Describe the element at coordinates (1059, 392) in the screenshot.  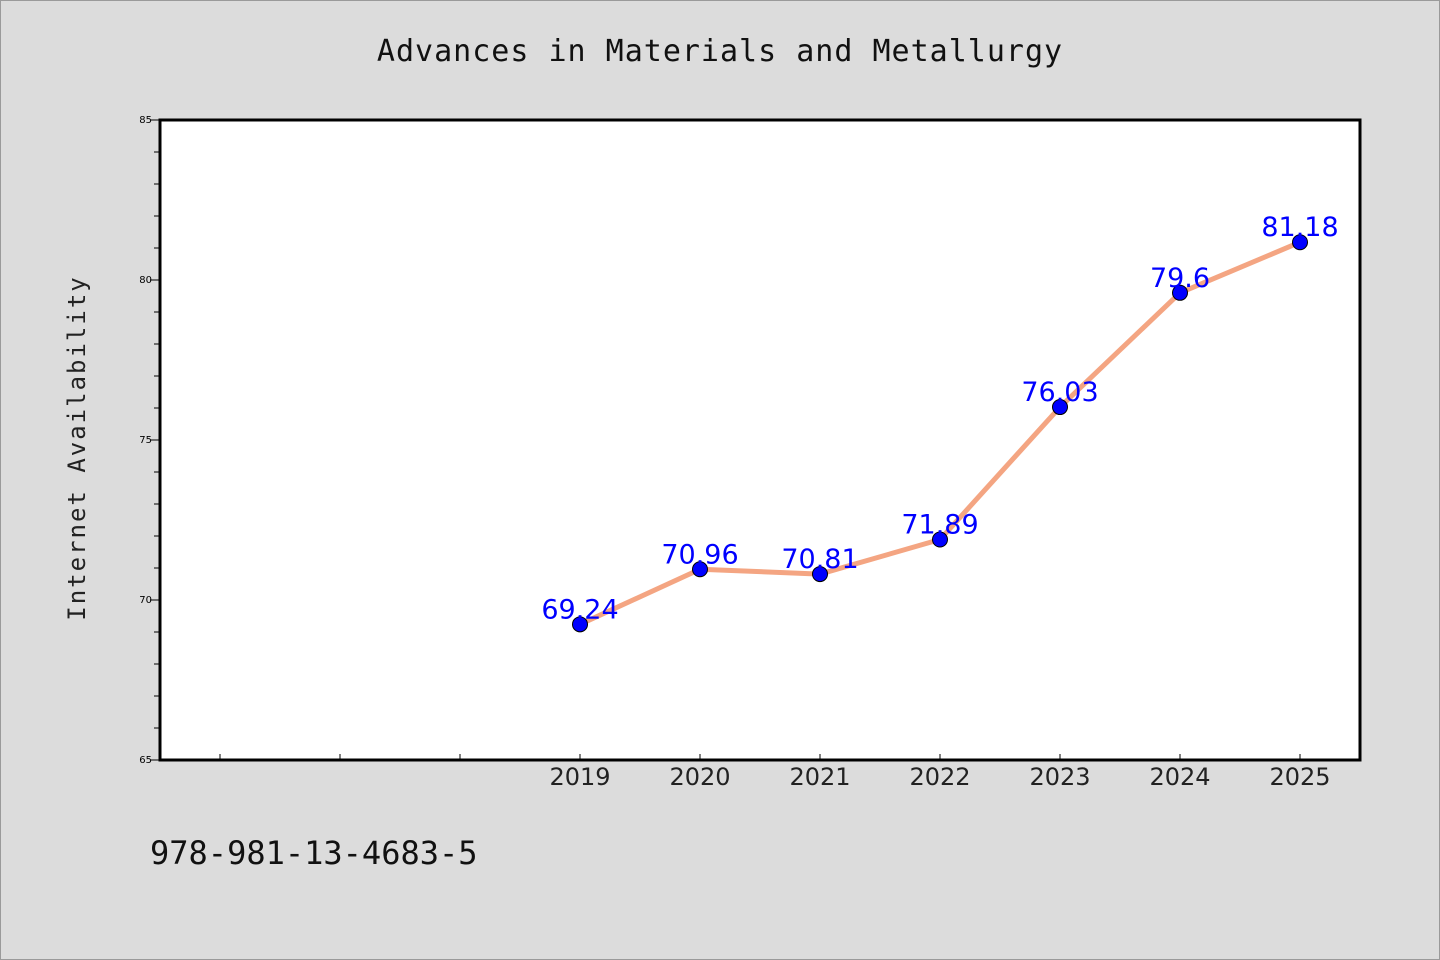
I see `data-label: 76.03` at that location.